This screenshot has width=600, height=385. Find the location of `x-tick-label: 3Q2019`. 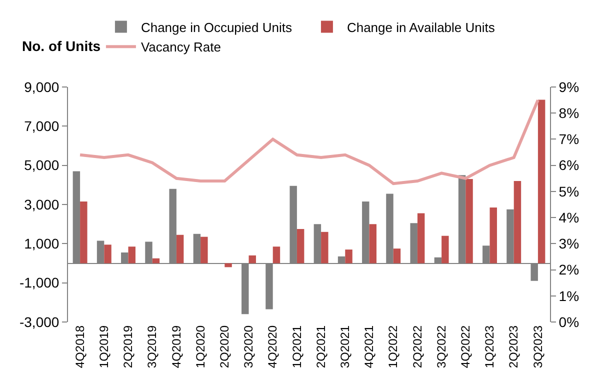

x-tick-label: 3Q2019 is located at coordinates (152, 346).